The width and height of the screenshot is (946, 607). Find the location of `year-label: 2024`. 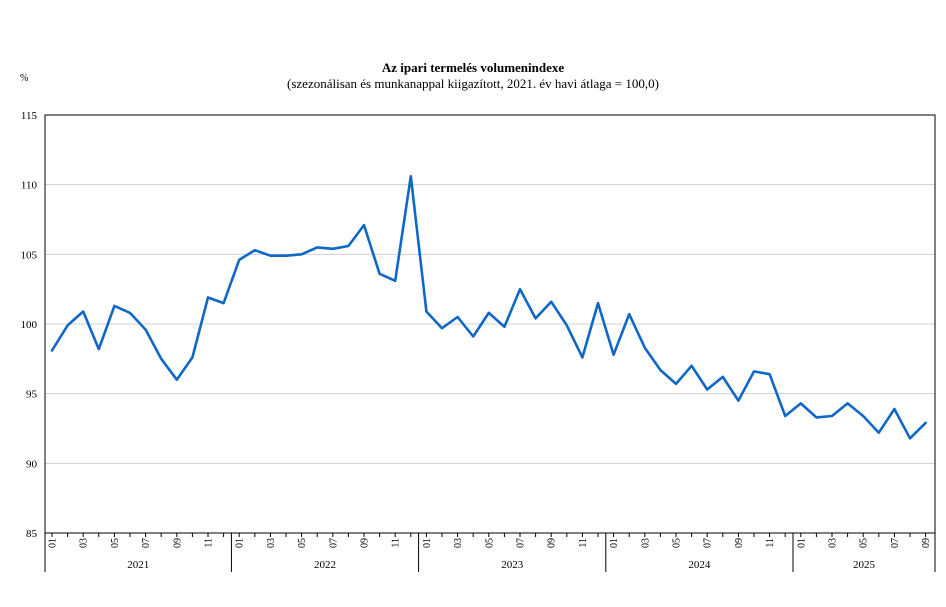

year-label: 2024 is located at coordinates (699, 565).